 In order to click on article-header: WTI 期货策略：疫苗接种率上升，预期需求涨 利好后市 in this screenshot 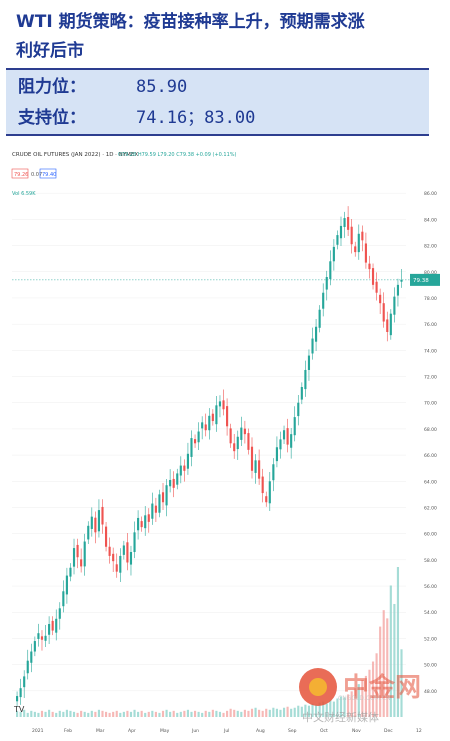, I will do `click(217, 36)`.